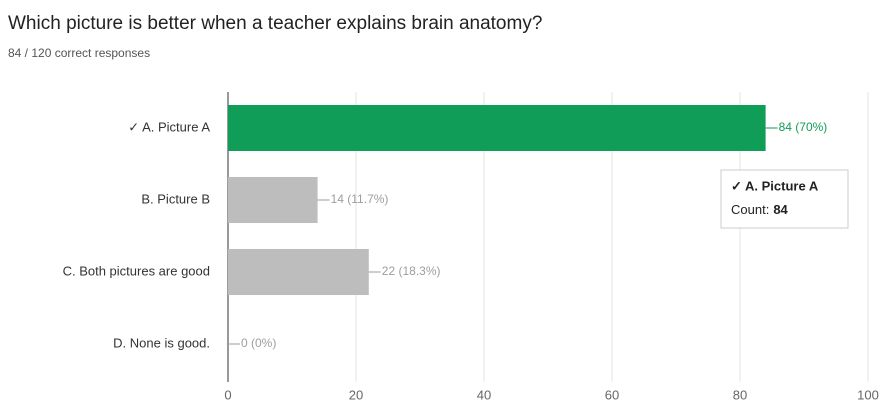  I want to click on tooltip-label: Count:, so click(750, 209).